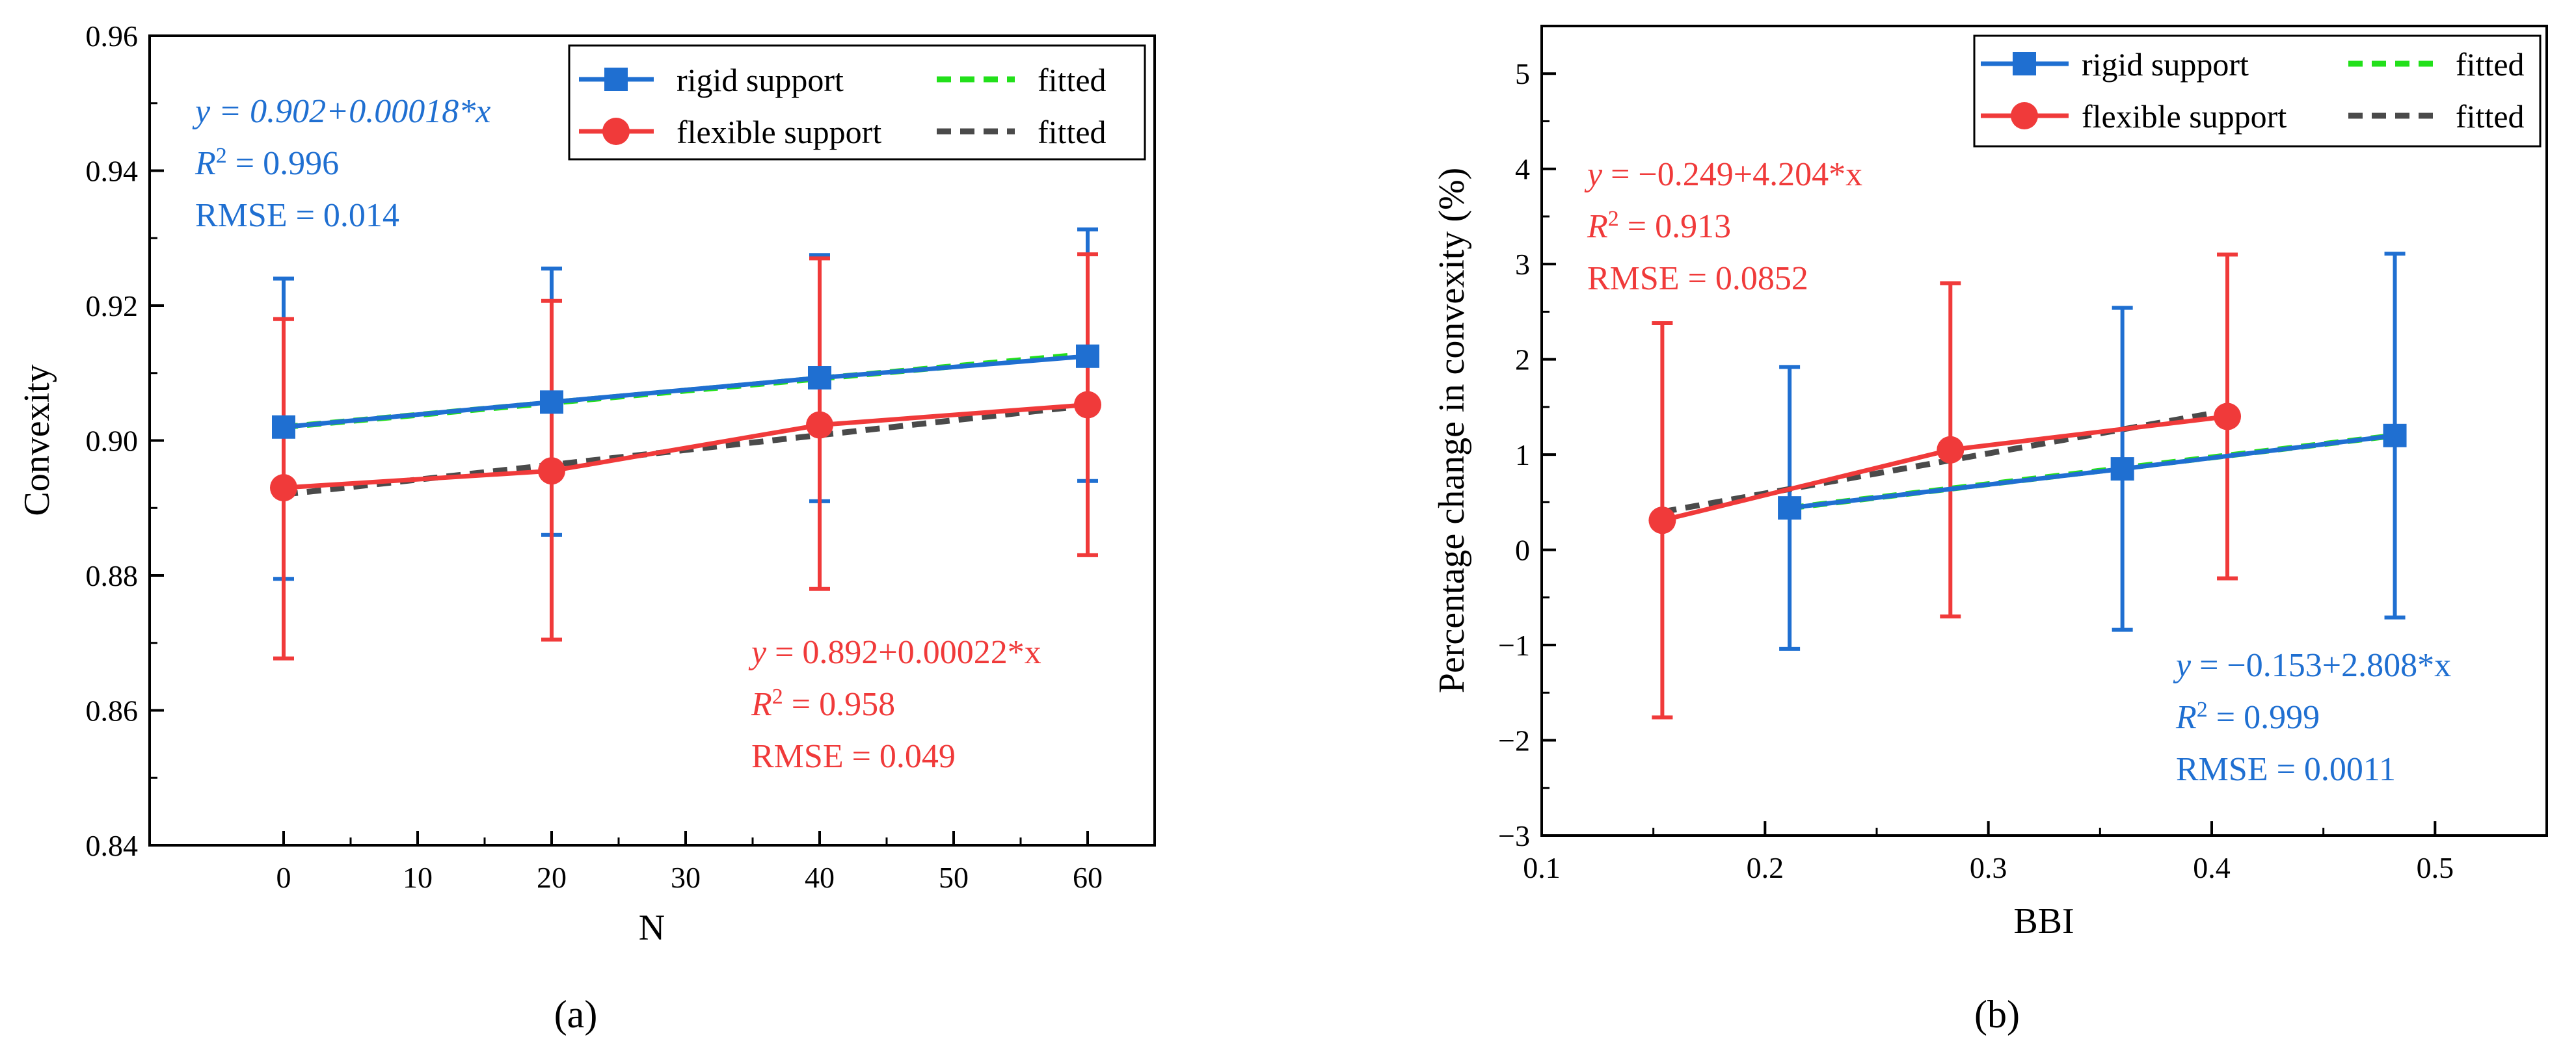  What do you see at coordinates (1088, 877) in the screenshot?
I see `panel-a-x-tick-label: 60` at bounding box center [1088, 877].